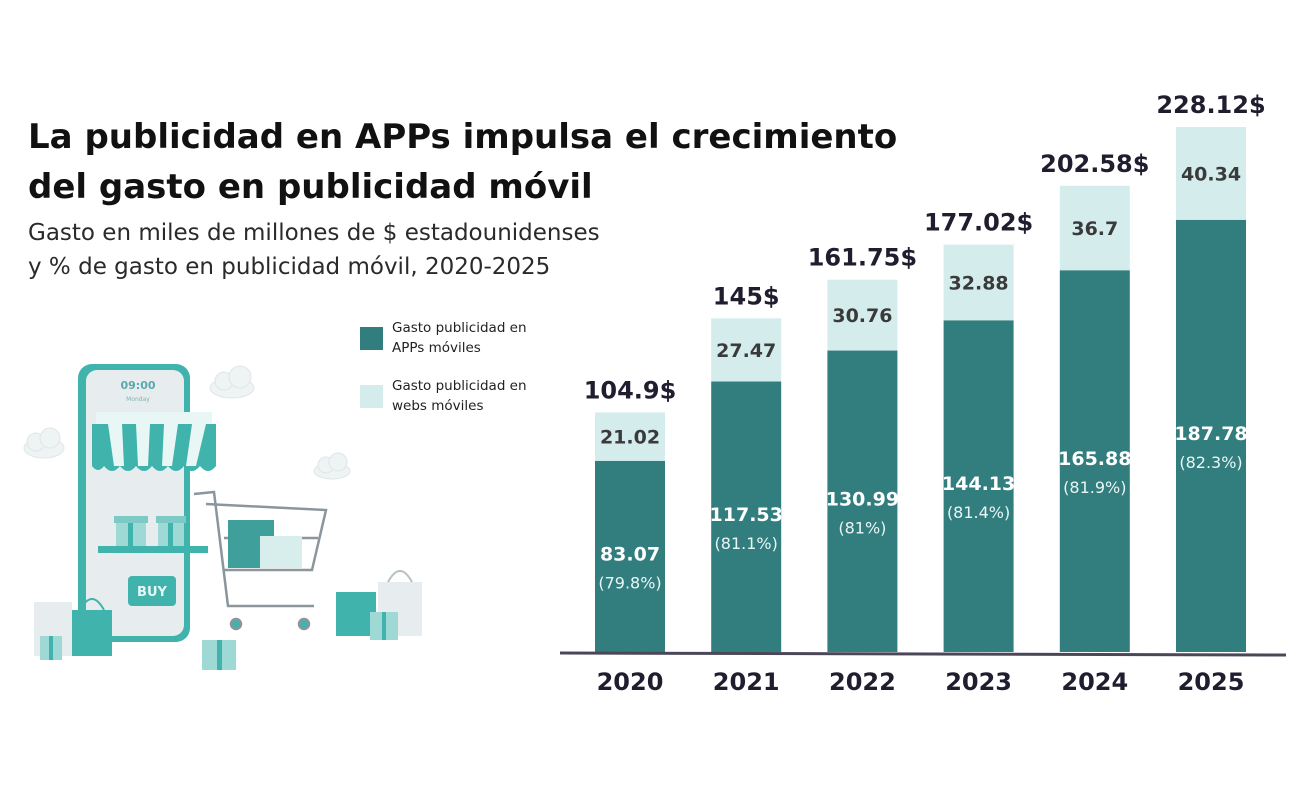 This screenshot has height=800, width=1300. I want to click on bar-apps-2023, so click(978, 486).